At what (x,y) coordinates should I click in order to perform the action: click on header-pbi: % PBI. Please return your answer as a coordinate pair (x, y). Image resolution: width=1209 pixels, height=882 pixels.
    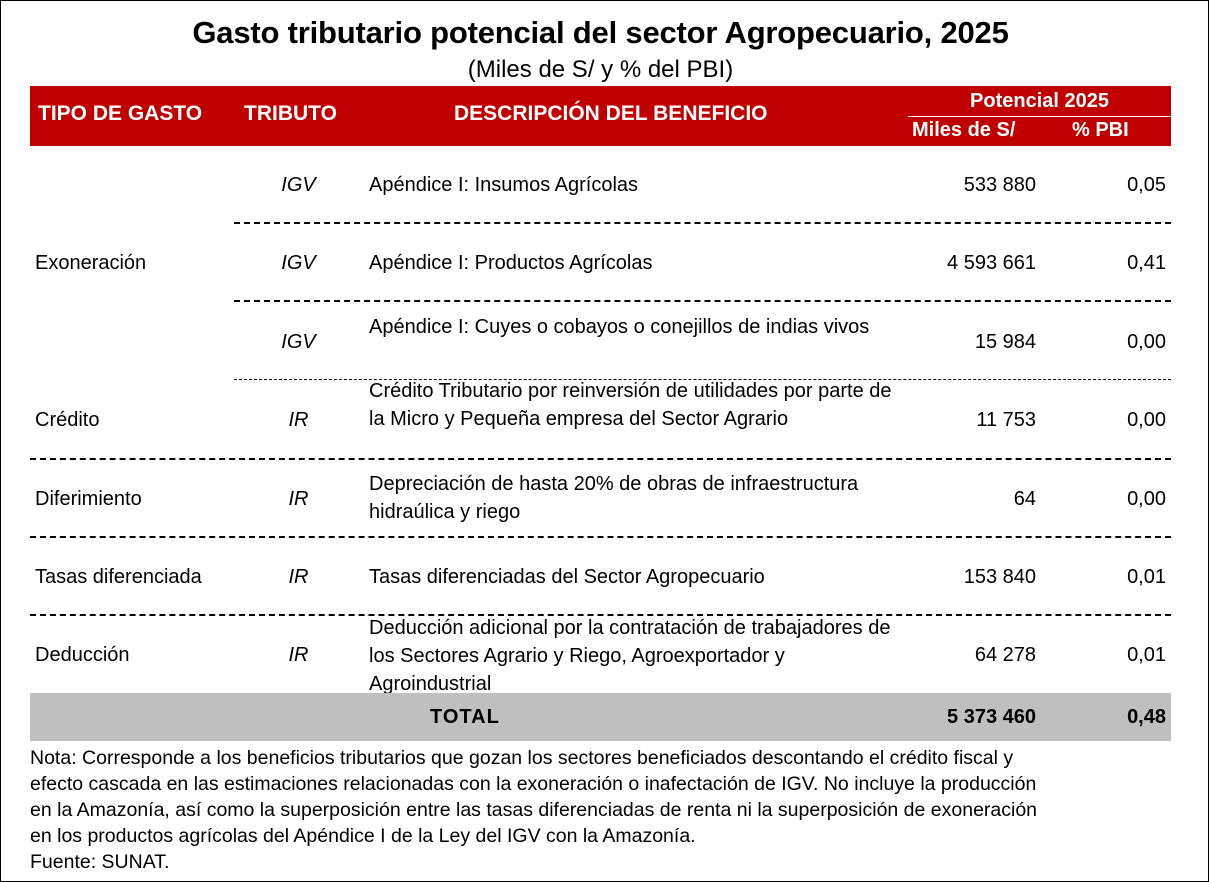
    Looking at the image, I should click on (1100, 130).